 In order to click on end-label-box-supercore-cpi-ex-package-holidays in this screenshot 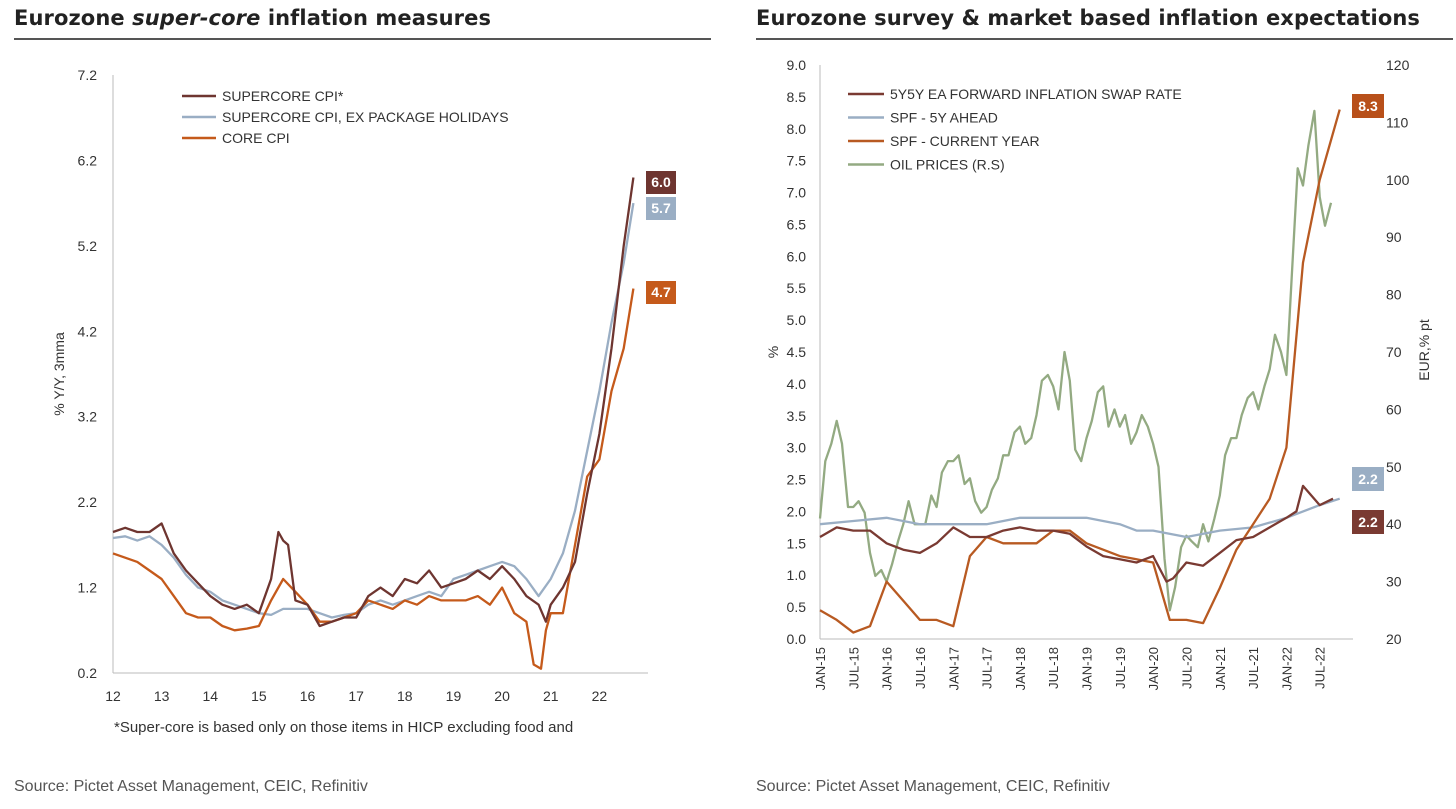, I will do `click(661, 208)`.